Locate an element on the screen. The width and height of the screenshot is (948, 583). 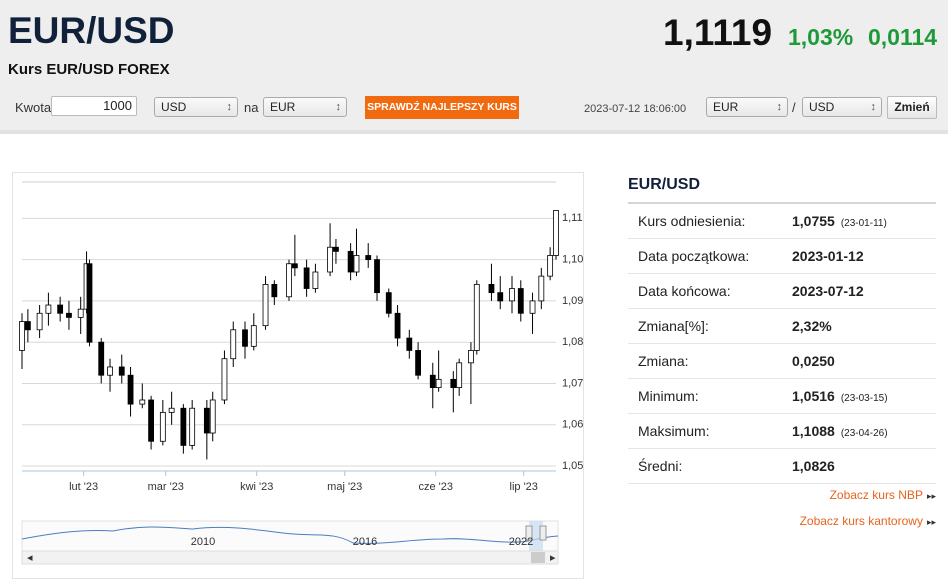
y-tick-label: 1,0900 is located at coordinates (572, 301).